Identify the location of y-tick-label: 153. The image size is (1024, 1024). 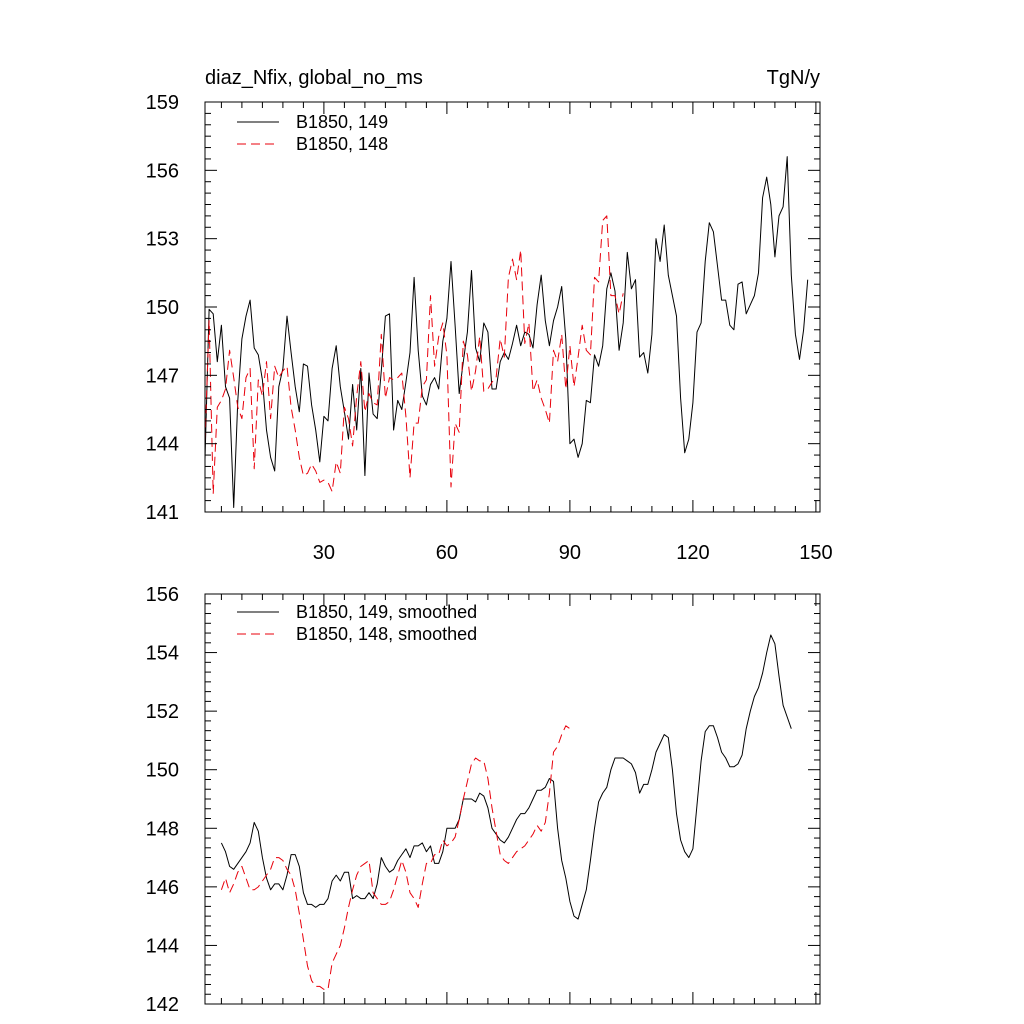
(162, 240).